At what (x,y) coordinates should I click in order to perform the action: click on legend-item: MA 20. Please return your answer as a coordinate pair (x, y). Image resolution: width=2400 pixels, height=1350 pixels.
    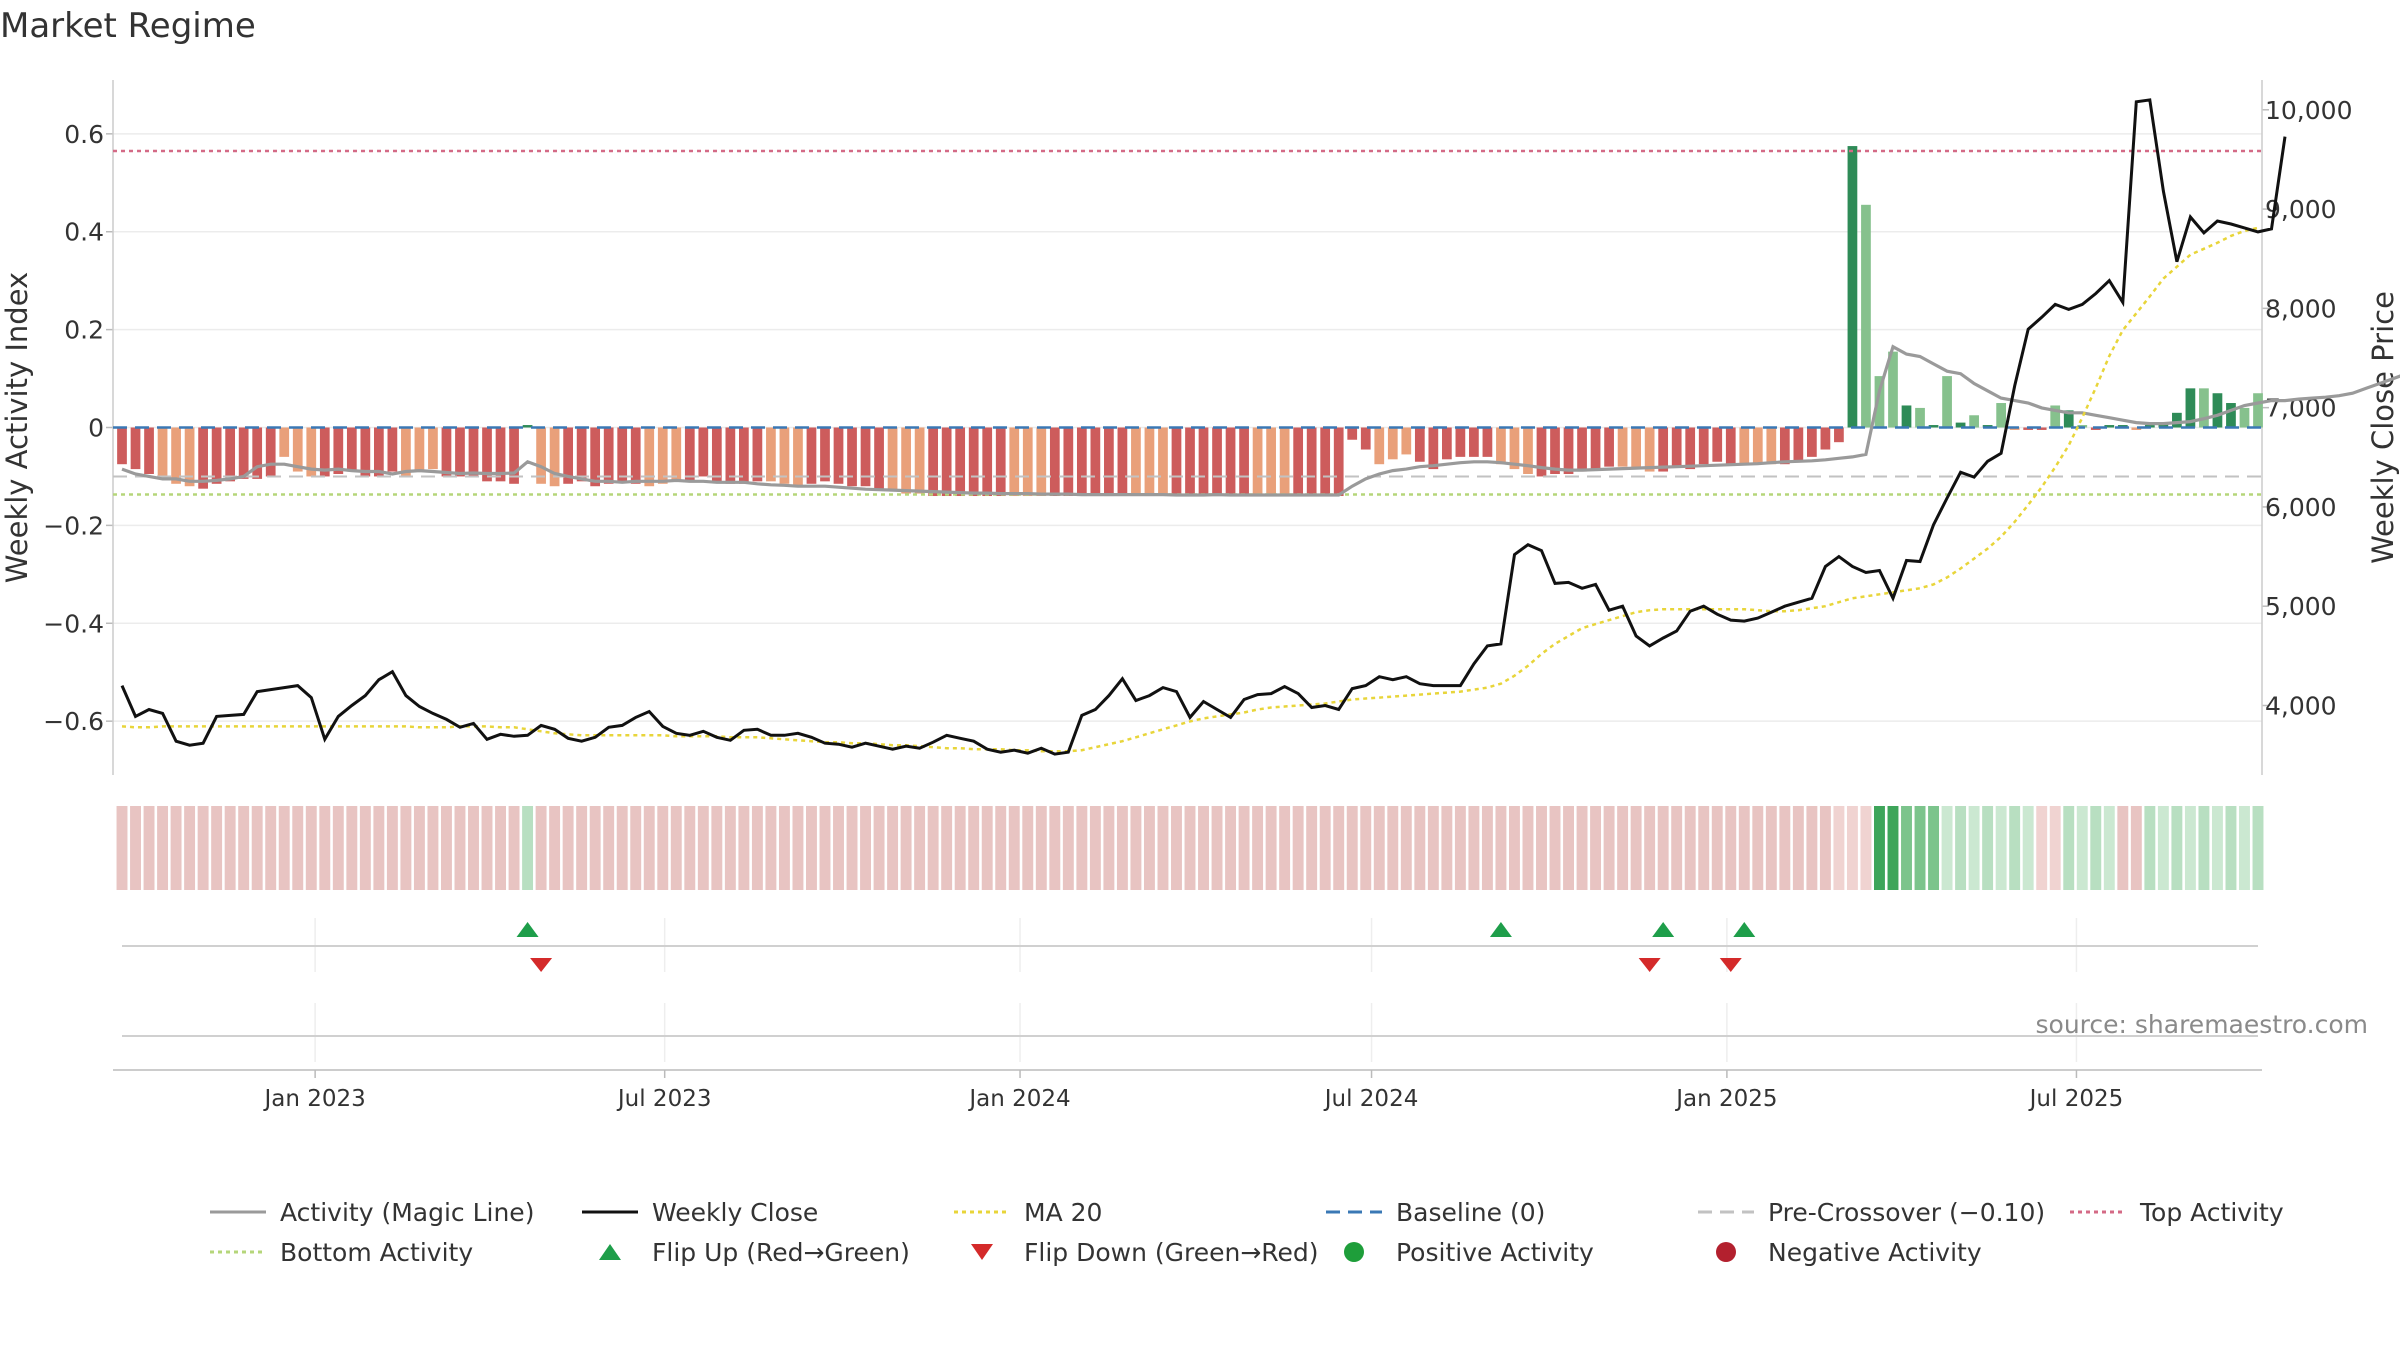
    Looking at the image, I should click on (1140, 1212).